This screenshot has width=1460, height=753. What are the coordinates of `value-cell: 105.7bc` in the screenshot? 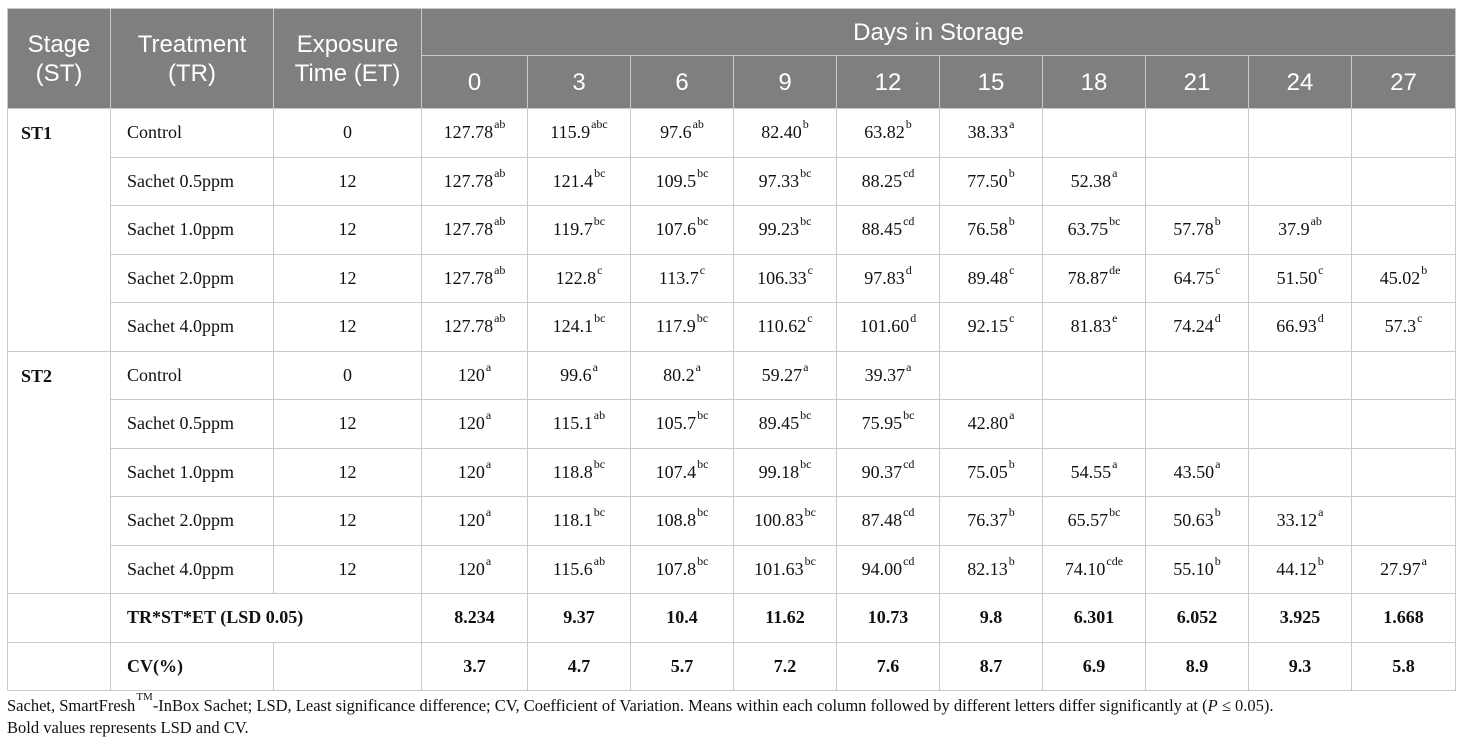 It's located at (682, 424).